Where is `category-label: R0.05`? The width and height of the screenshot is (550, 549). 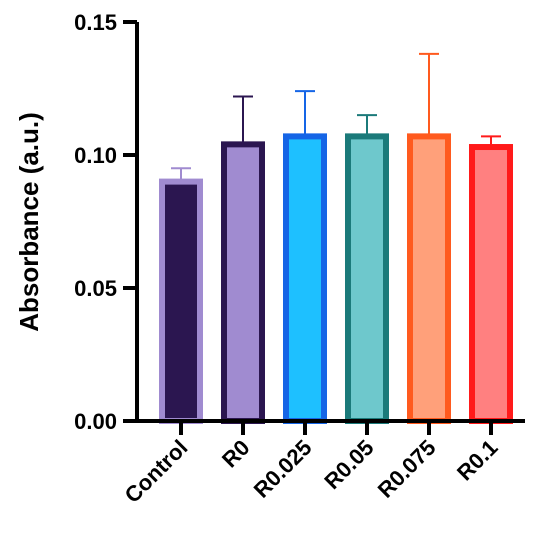 category-label: R0.05 is located at coordinates (348, 464).